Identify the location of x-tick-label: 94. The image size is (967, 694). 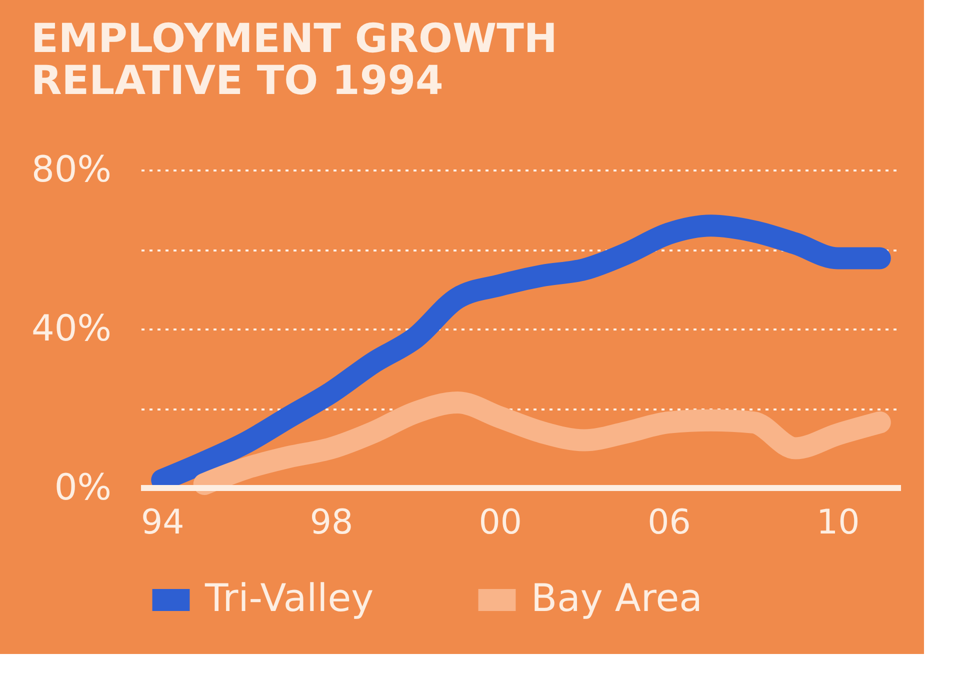
(162, 522).